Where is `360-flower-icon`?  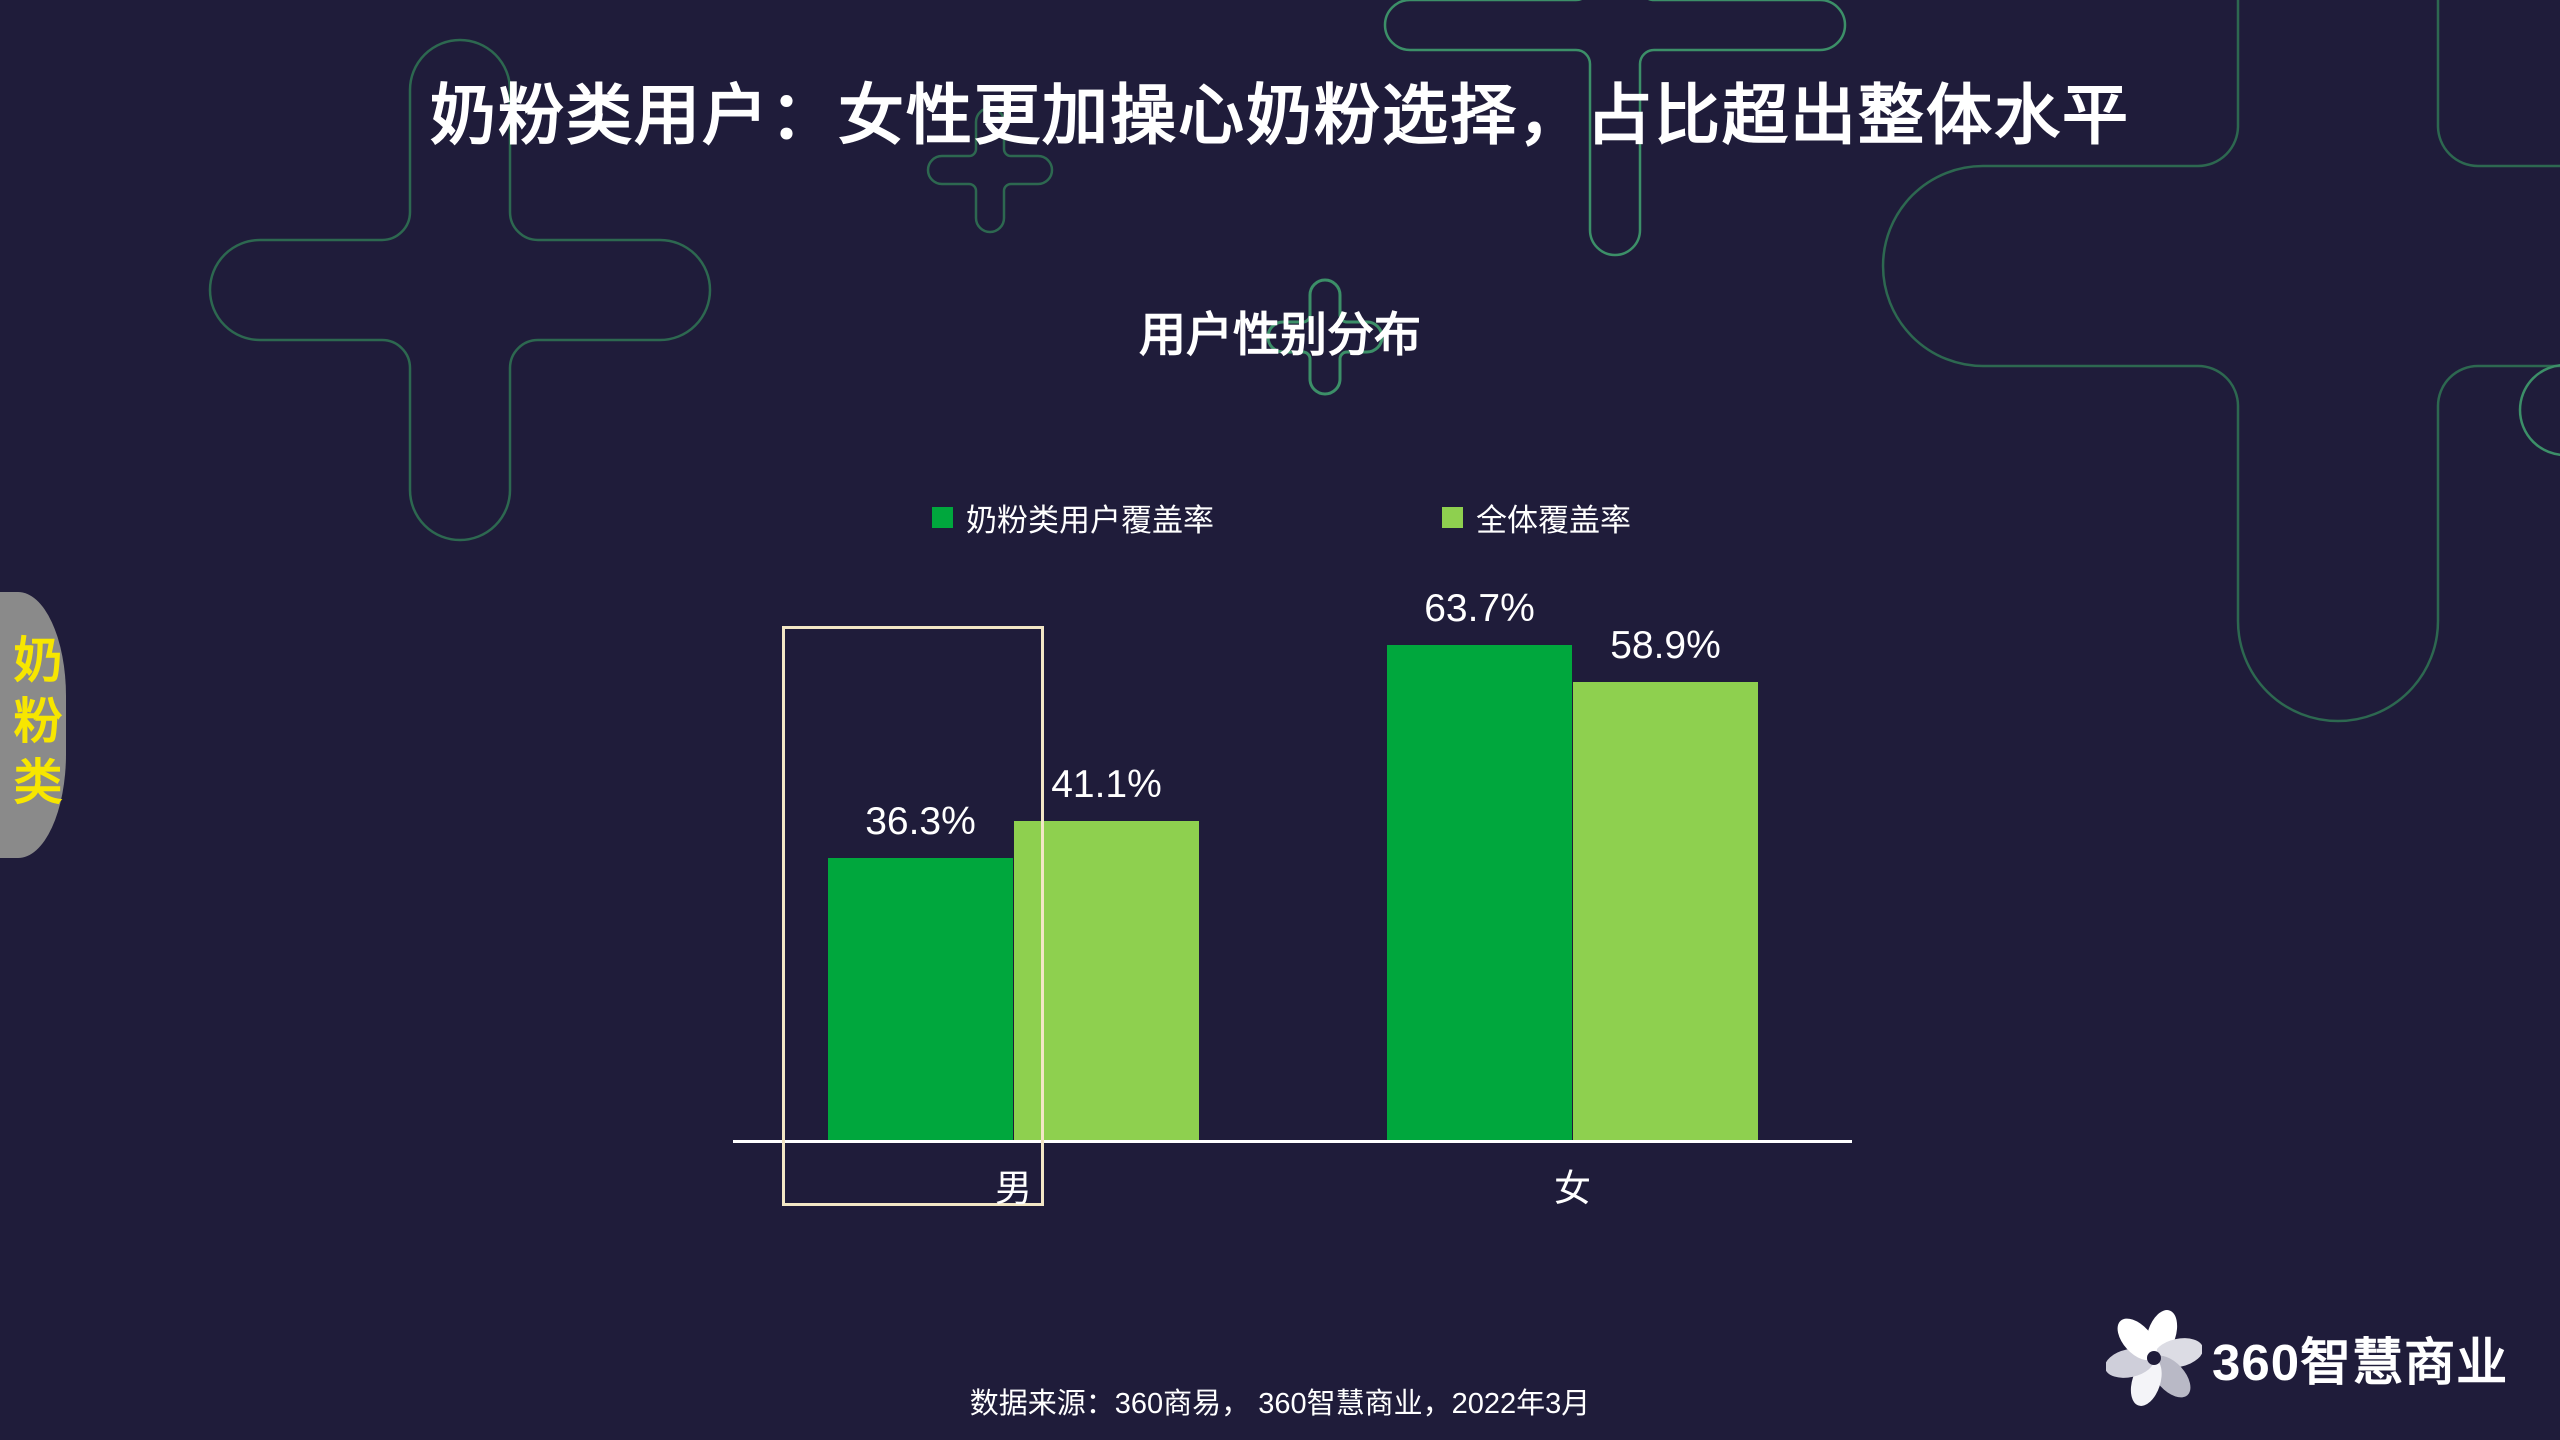
360-flower-icon is located at coordinates (2154, 1358).